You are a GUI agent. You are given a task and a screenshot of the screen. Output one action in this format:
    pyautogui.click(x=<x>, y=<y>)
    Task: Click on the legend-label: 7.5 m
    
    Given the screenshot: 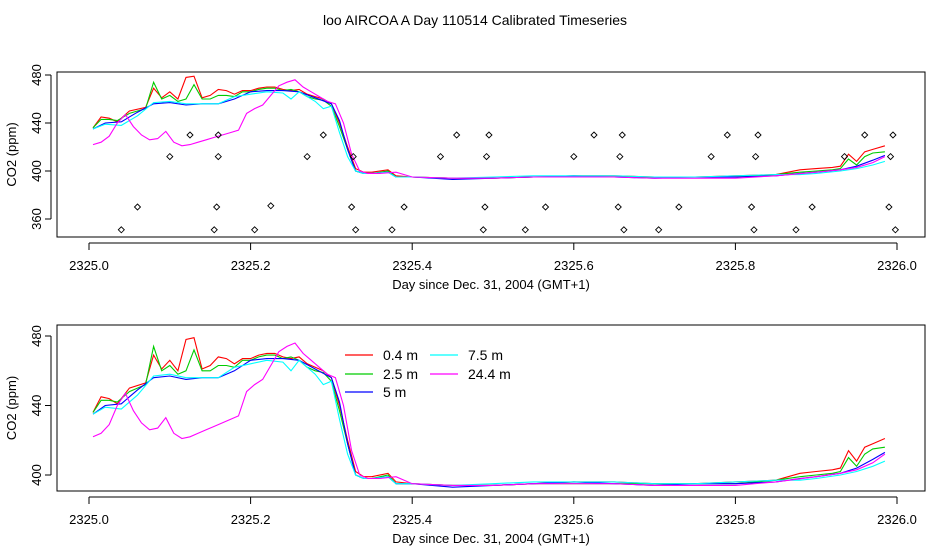 What is the action you would take?
    pyautogui.click(x=485, y=355)
    